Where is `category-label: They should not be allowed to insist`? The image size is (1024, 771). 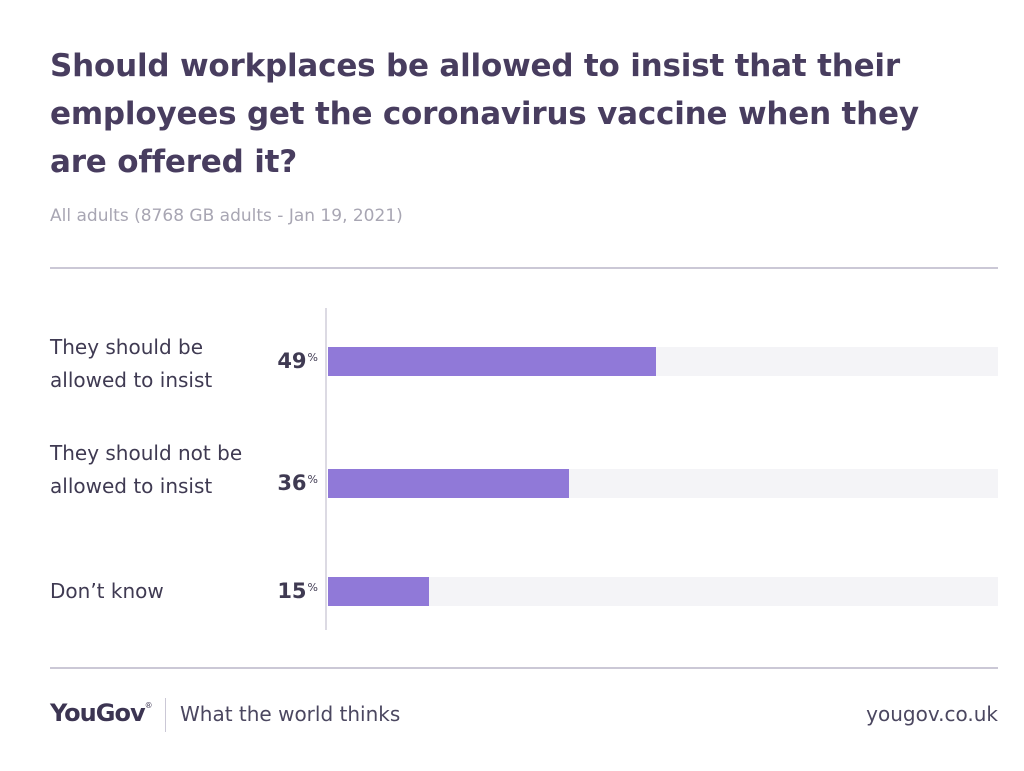
category-label: They should not be allowed to insist is located at coordinates (146, 469).